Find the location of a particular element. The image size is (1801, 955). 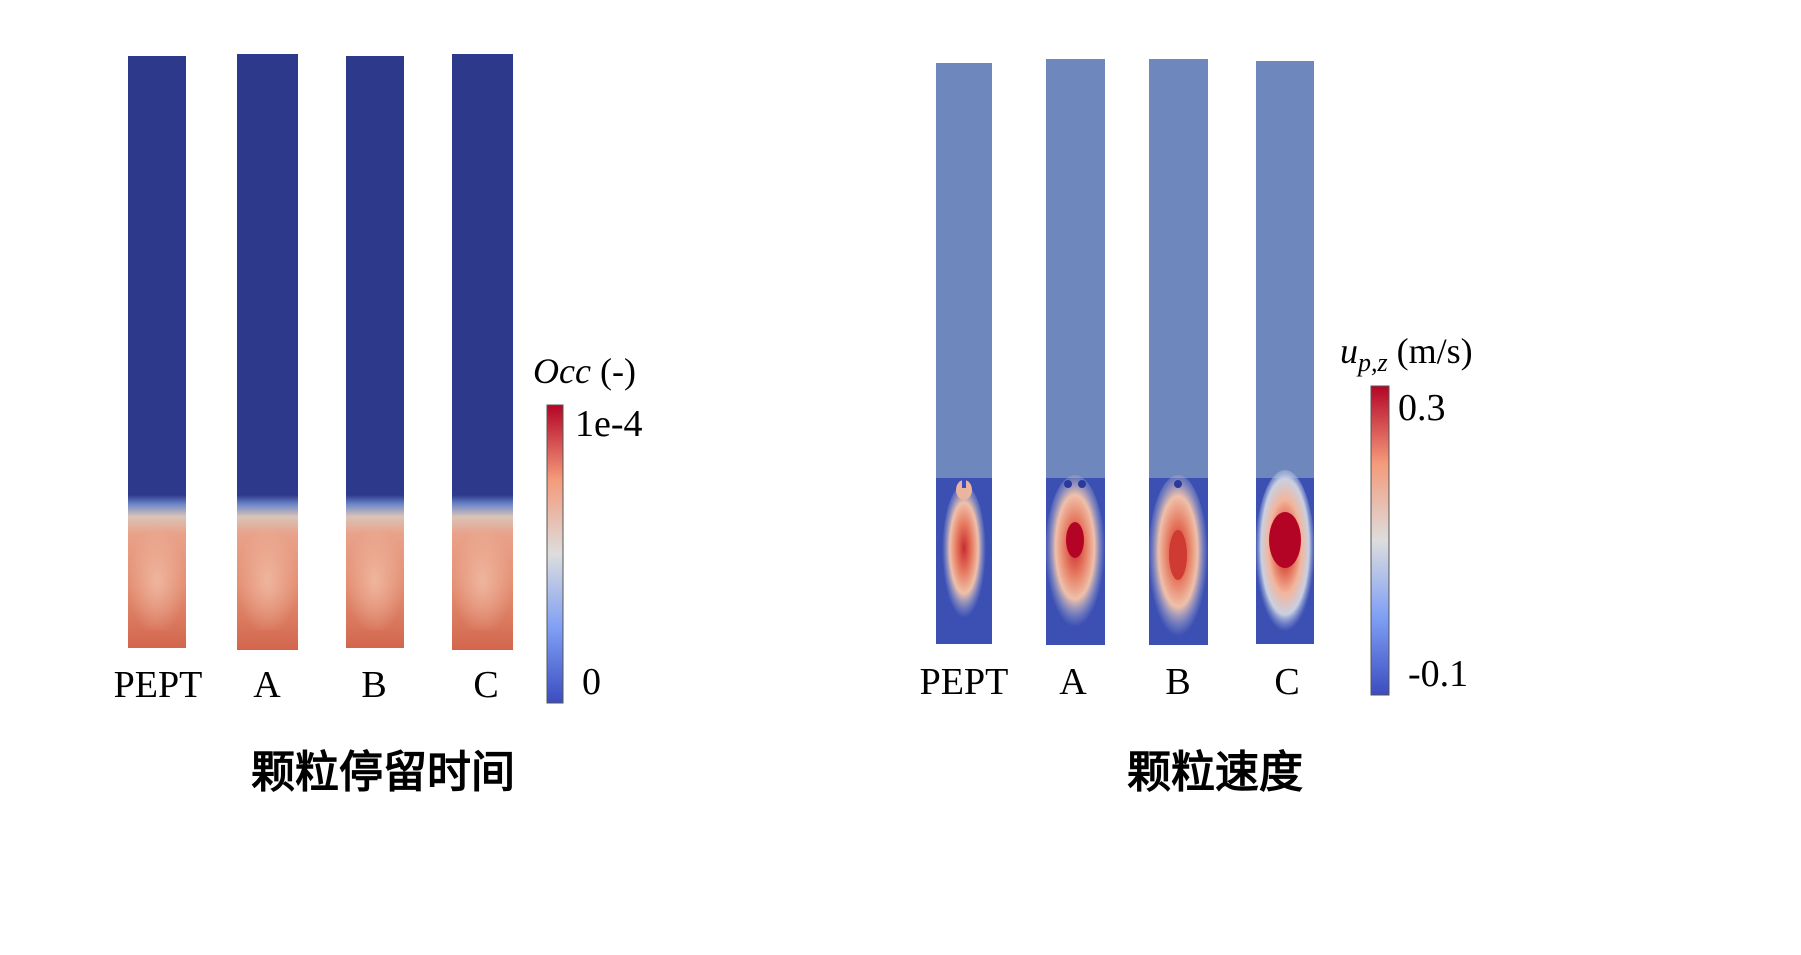

velocity-colorbar-min: -0.1 is located at coordinates (1438, 674).